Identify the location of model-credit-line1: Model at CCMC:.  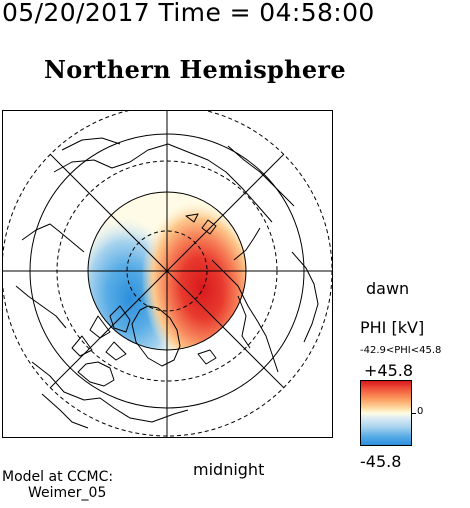
(58, 477).